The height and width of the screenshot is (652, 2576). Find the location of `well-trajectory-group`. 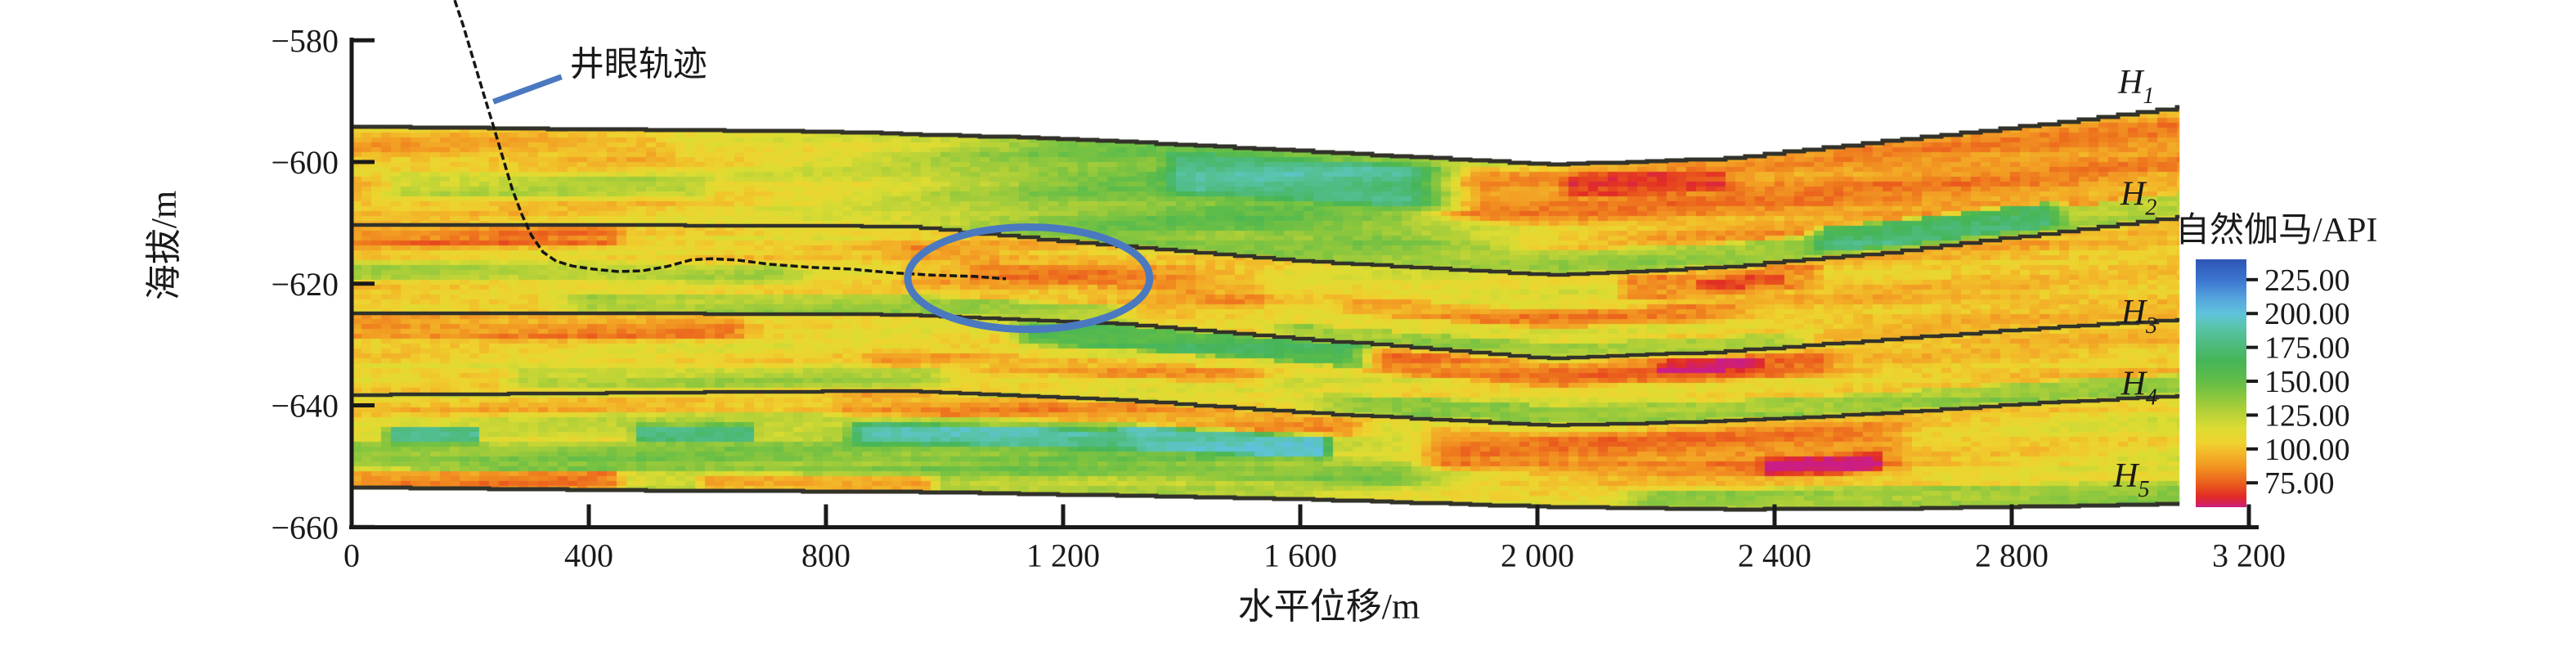

well-trajectory-group is located at coordinates (730, 140).